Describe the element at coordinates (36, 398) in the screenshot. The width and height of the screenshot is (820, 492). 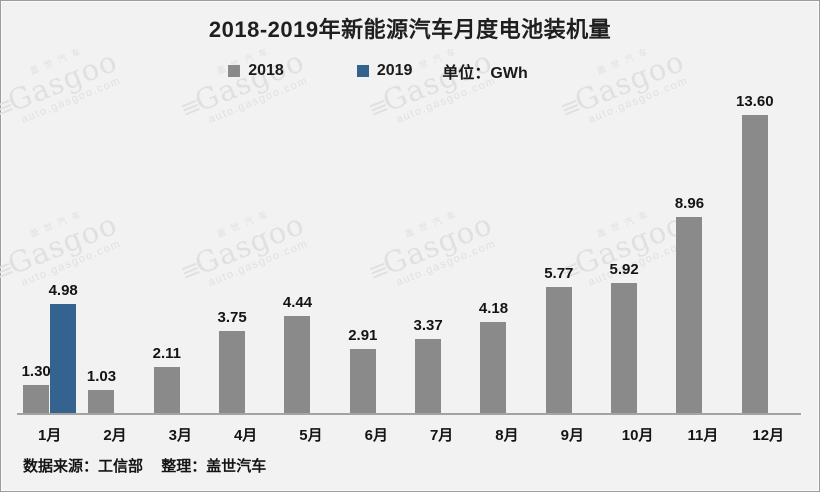
I see `bar-2018-1月` at that location.